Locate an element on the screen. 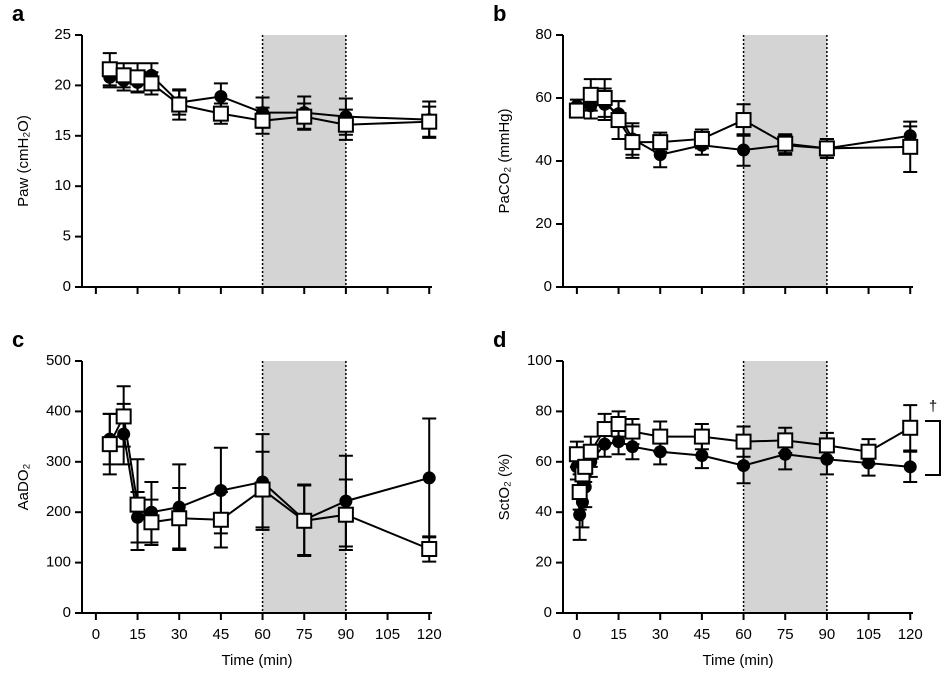 This screenshot has height=676, width=946. significance-bracket is located at coordinates (933, 448).